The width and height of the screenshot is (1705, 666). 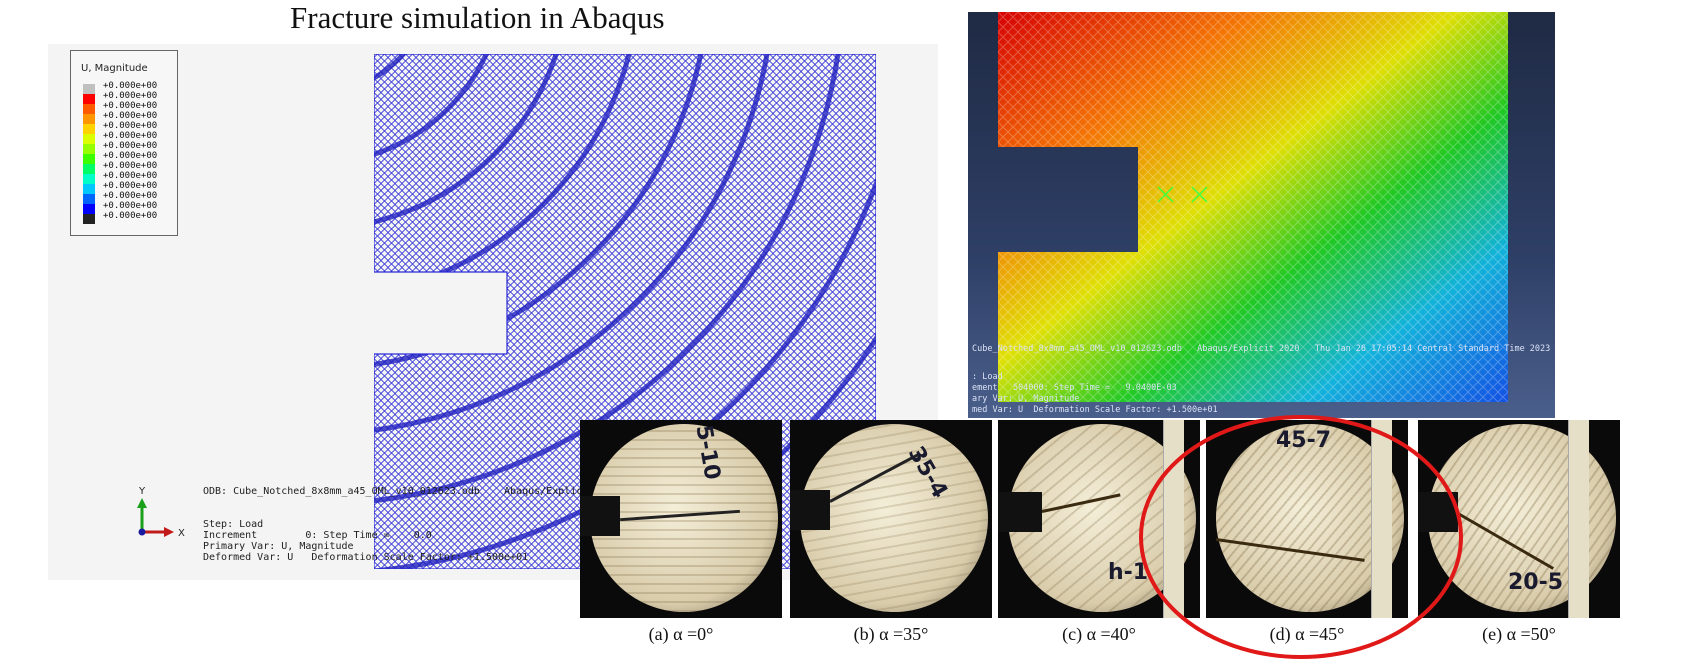 What do you see at coordinates (278, 546) in the screenshot?
I see `odb-line: Primary Var: U, Magnitude` at bounding box center [278, 546].